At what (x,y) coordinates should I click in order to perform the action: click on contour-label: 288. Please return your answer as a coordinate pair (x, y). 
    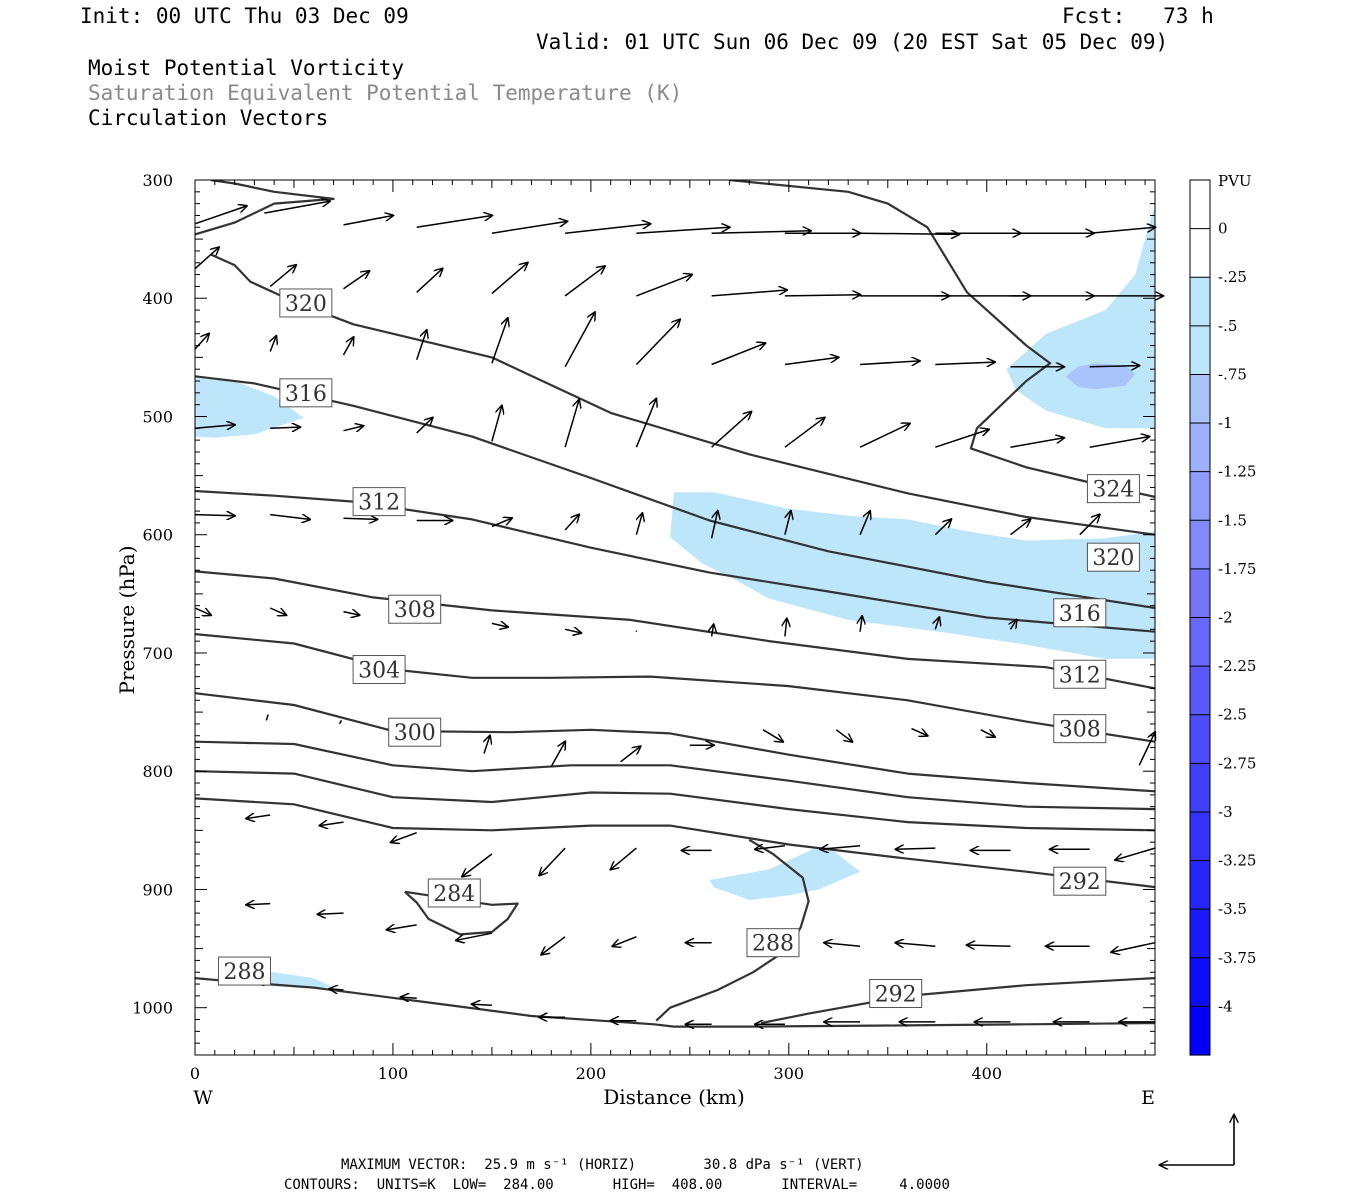
    Looking at the image, I should click on (244, 971).